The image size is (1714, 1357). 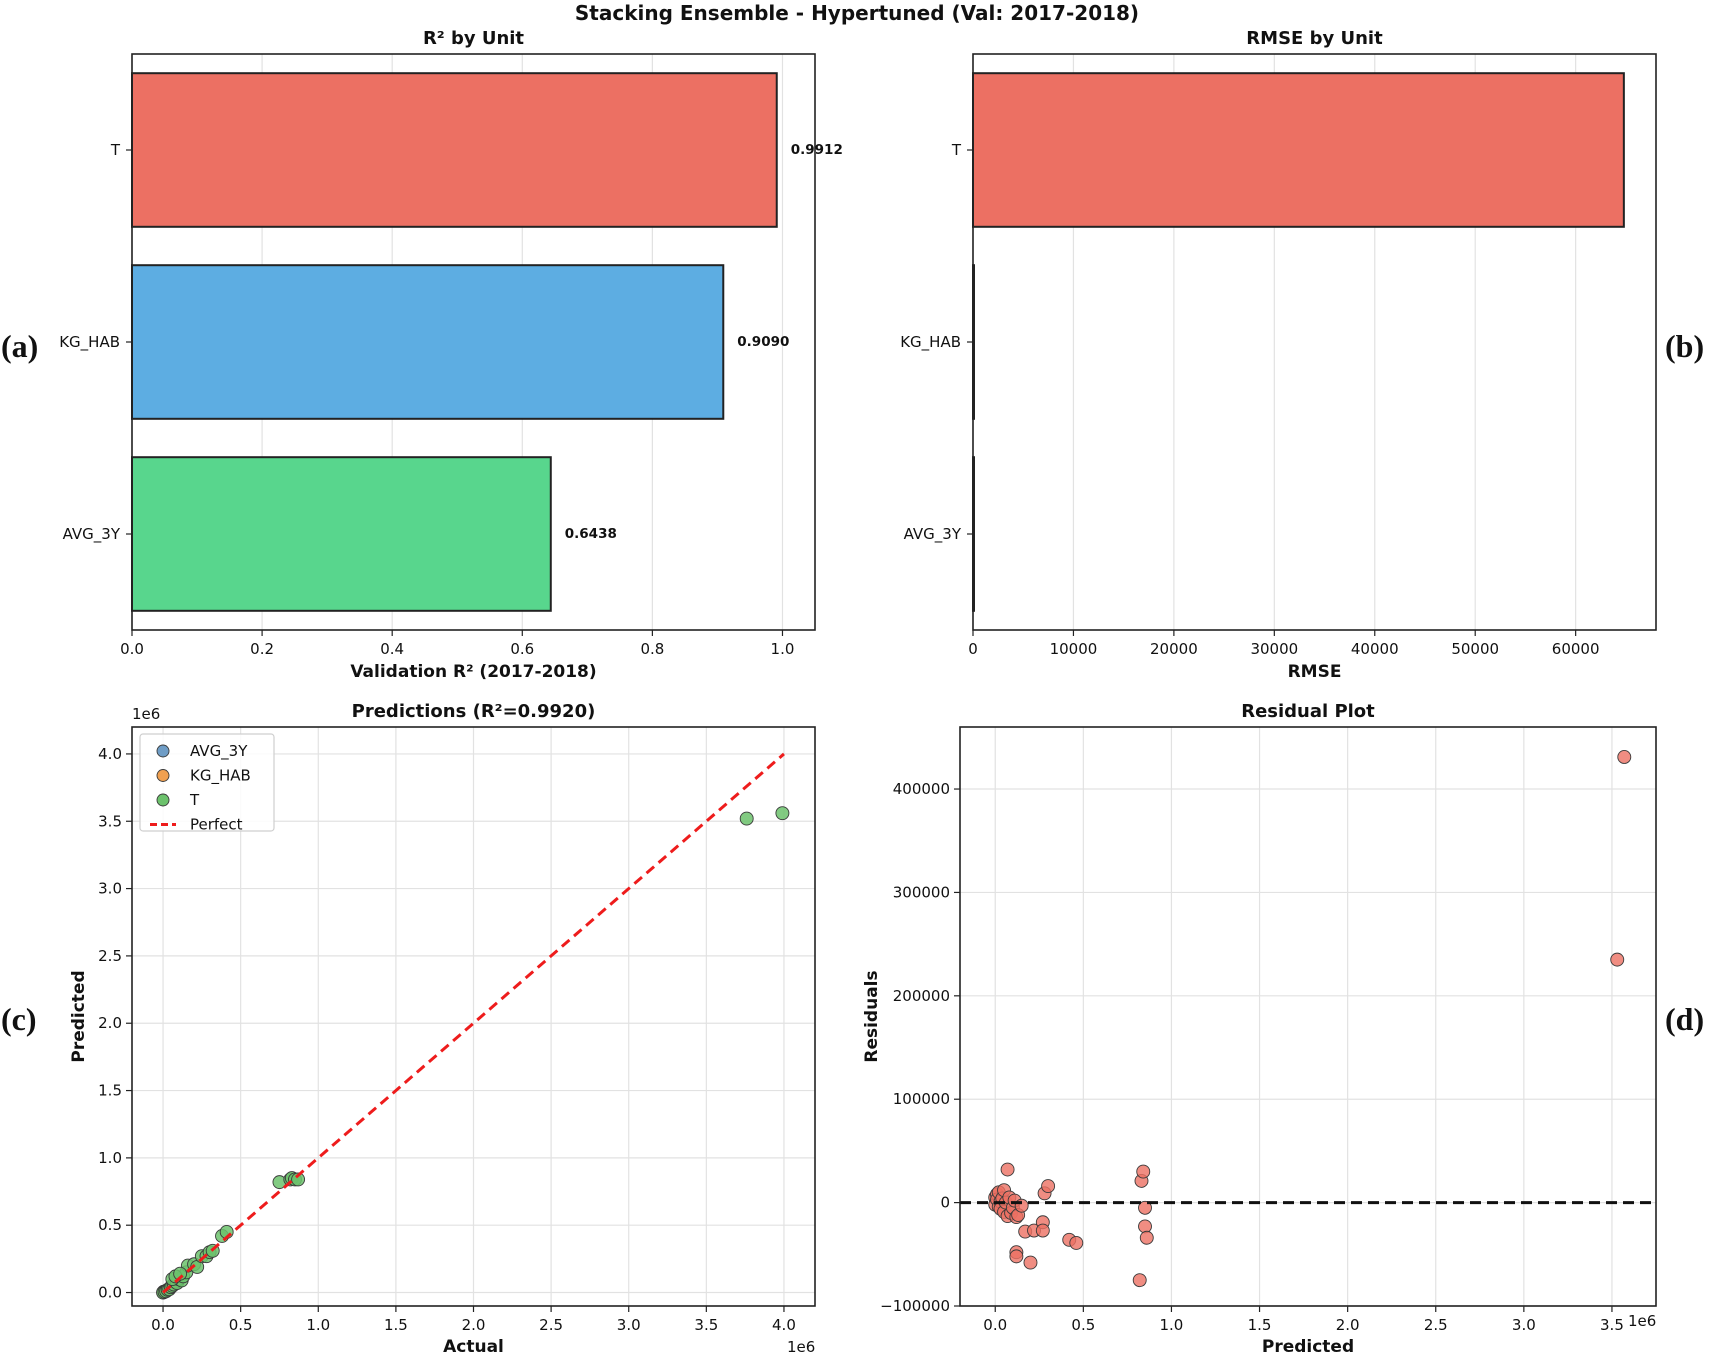 I want to click on x-tick-label: 50000, so click(x=1475, y=649).